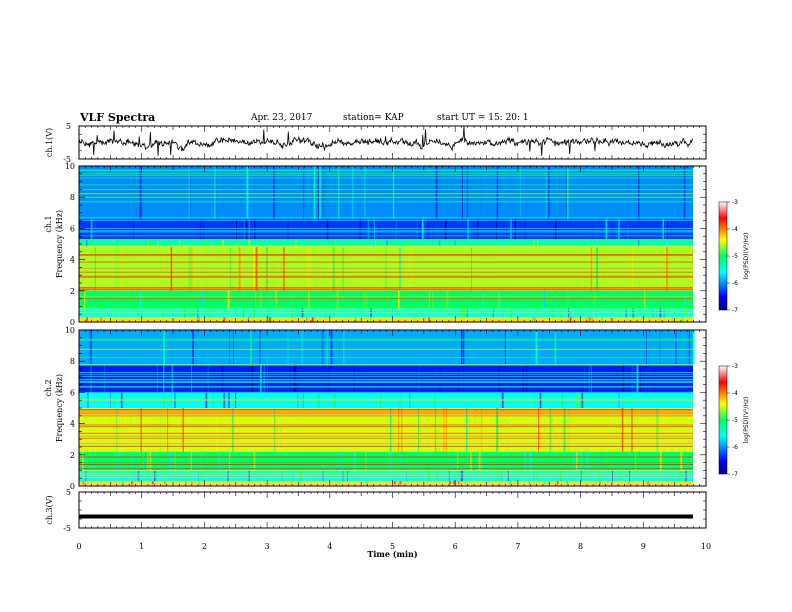 This screenshot has width=792, height=612. I want to click on y-tick-label: 0, so click(72, 322).